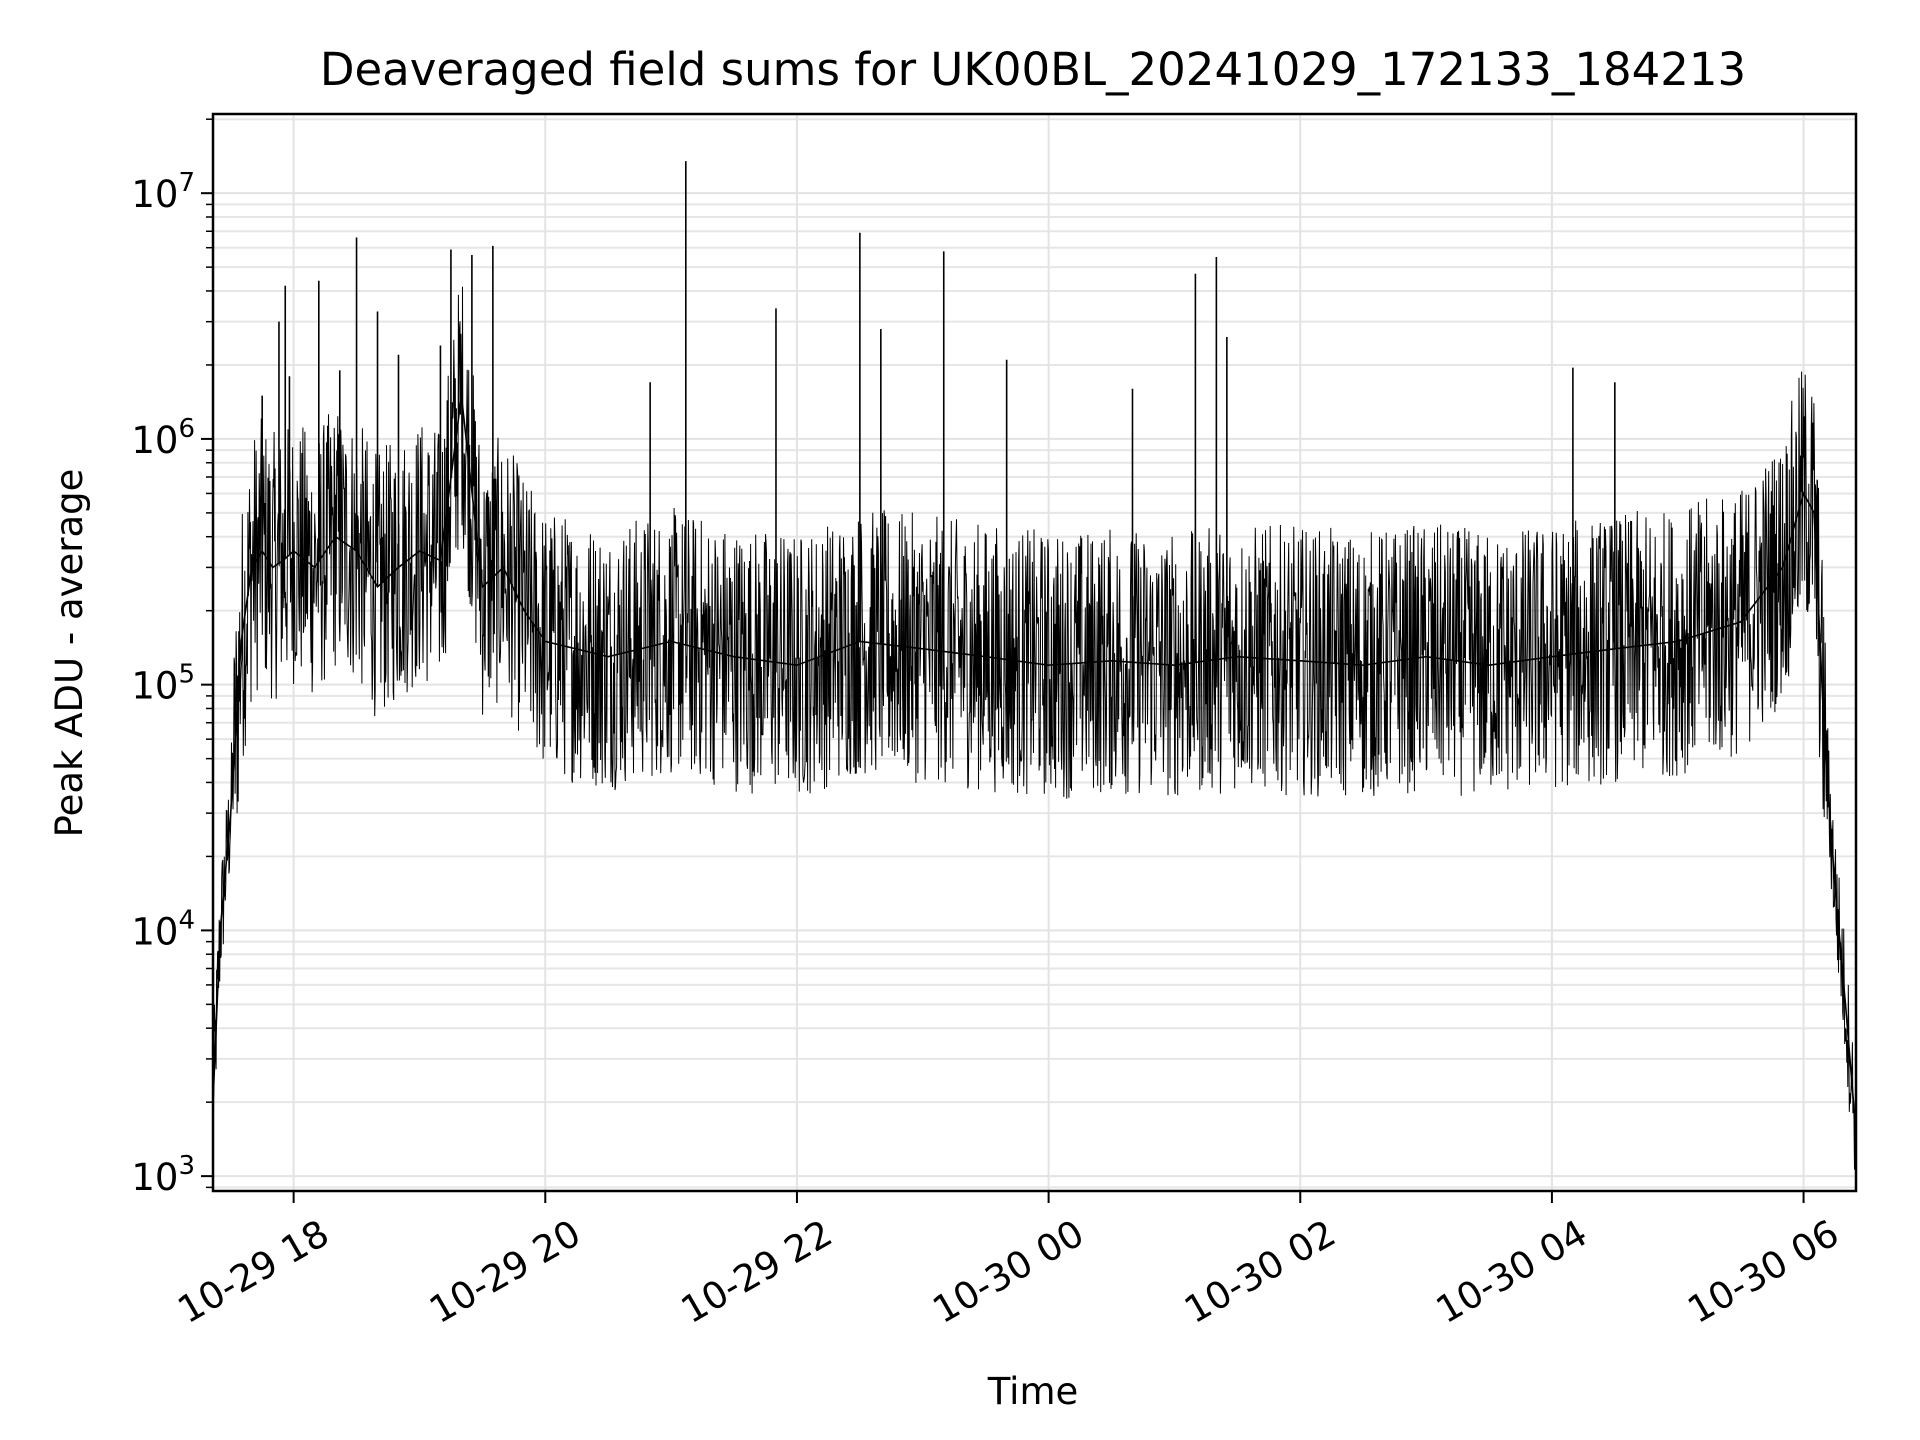 This screenshot has width=1920, height=1440. What do you see at coordinates (163, 192) in the screenshot?
I see `y-tick-label: 107` at bounding box center [163, 192].